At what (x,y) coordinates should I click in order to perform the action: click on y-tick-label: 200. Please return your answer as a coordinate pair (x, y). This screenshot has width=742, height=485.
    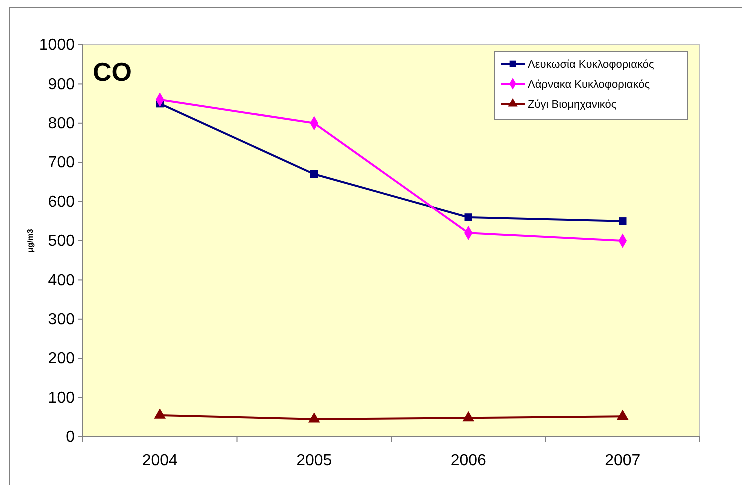
    Looking at the image, I should click on (62, 359).